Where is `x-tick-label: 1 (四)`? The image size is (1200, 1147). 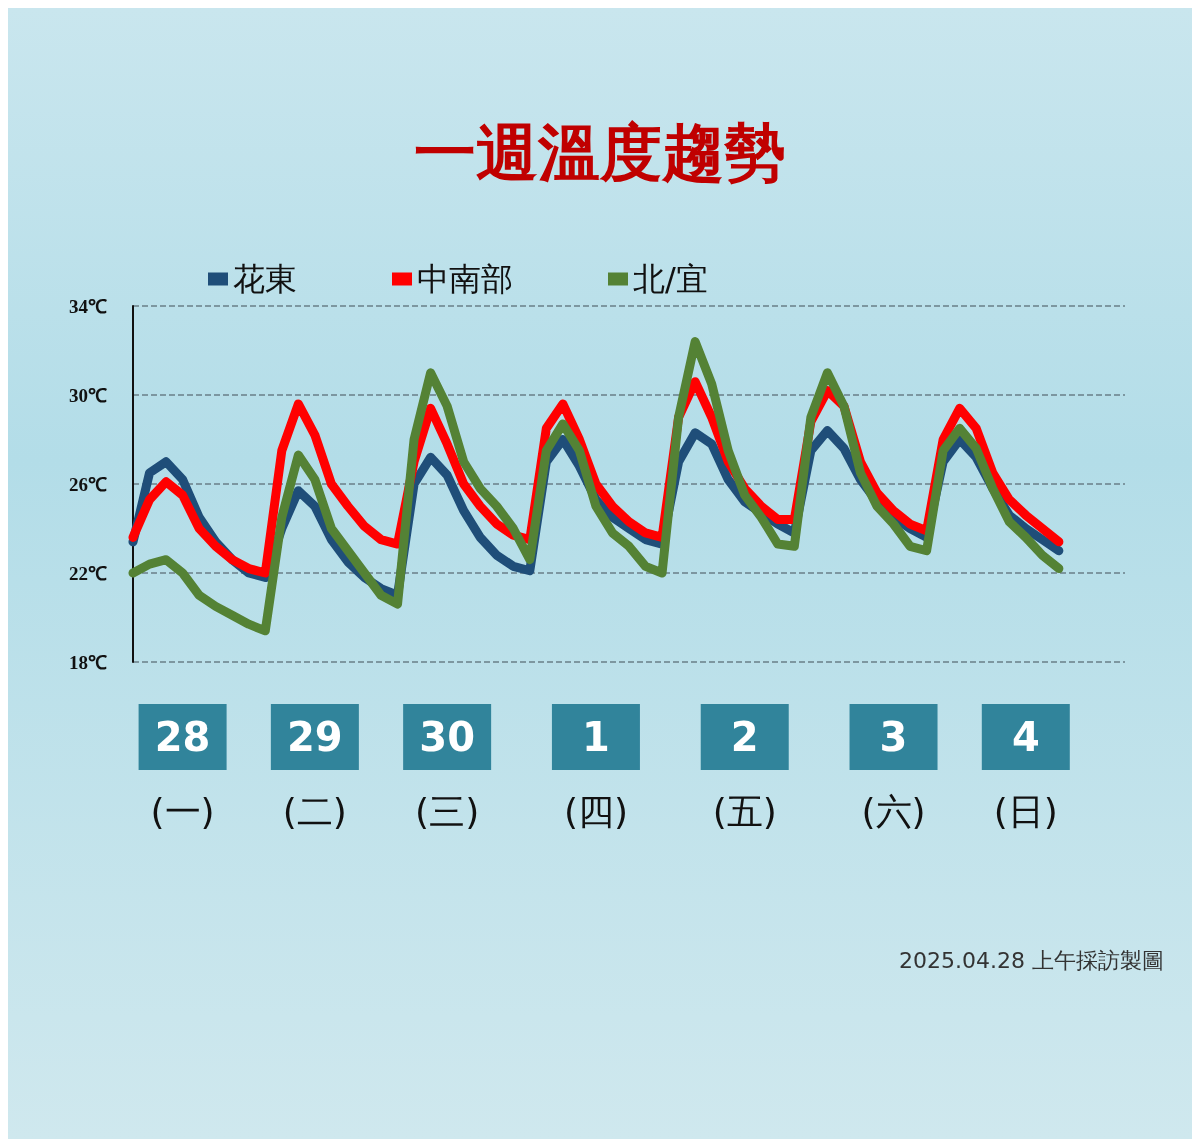
x-tick-label: 1 (四) is located at coordinates (595, 773).